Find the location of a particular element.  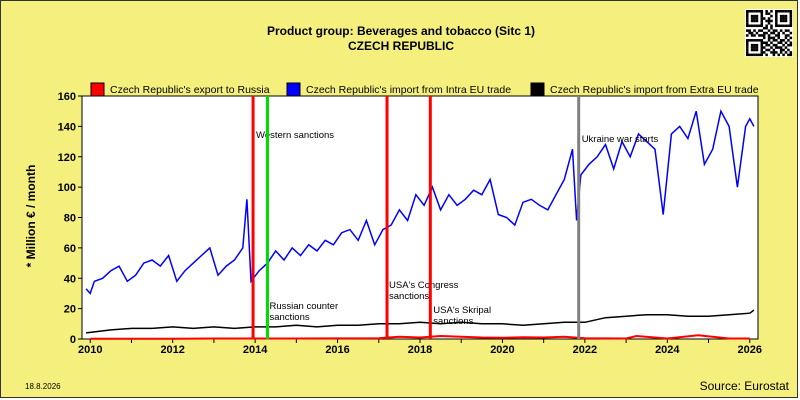

event-label-1: Russian counter sanctions is located at coordinates (303, 312).